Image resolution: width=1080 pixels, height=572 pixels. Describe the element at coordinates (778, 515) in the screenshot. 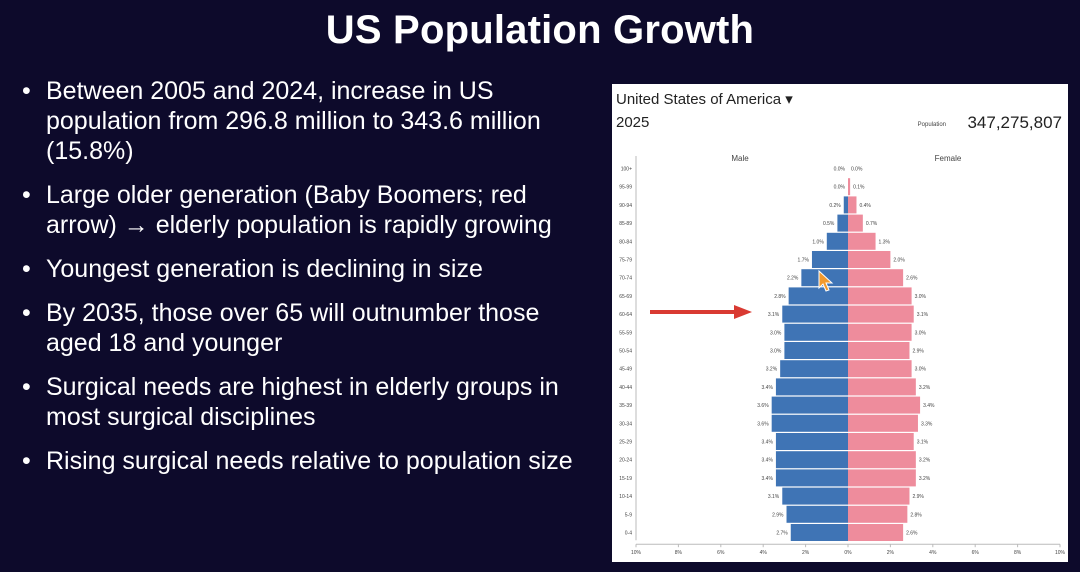

I see `male-value-label: 2.9%` at that location.